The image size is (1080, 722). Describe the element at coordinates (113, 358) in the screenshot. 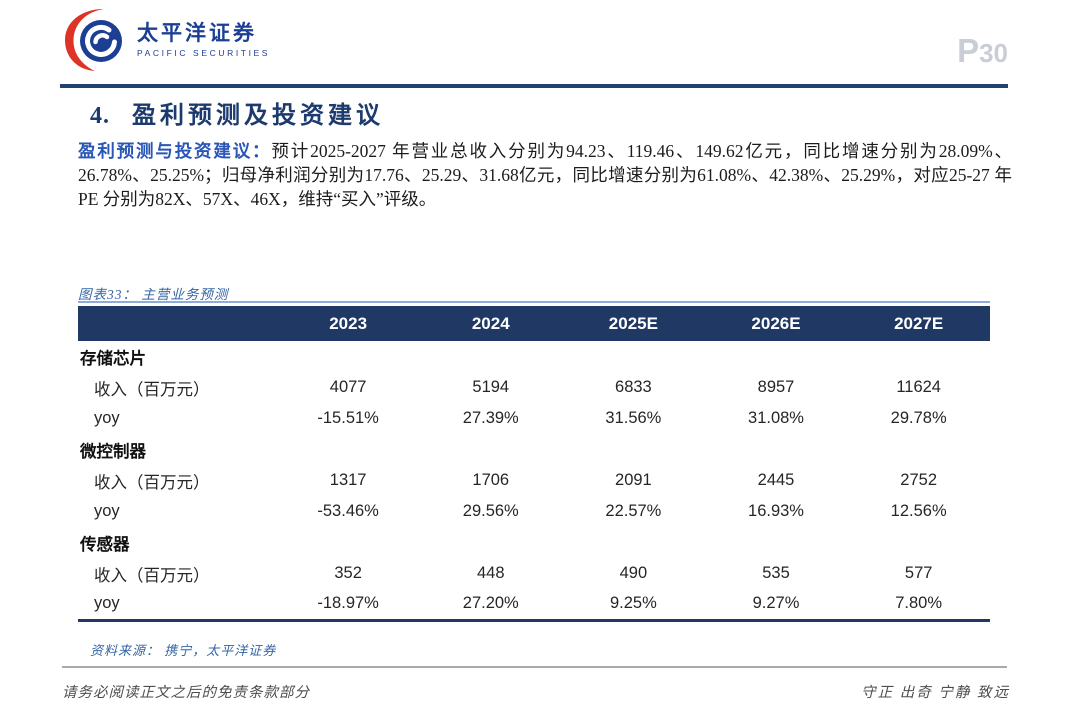

I see `row-label: 存储芯片` at that location.